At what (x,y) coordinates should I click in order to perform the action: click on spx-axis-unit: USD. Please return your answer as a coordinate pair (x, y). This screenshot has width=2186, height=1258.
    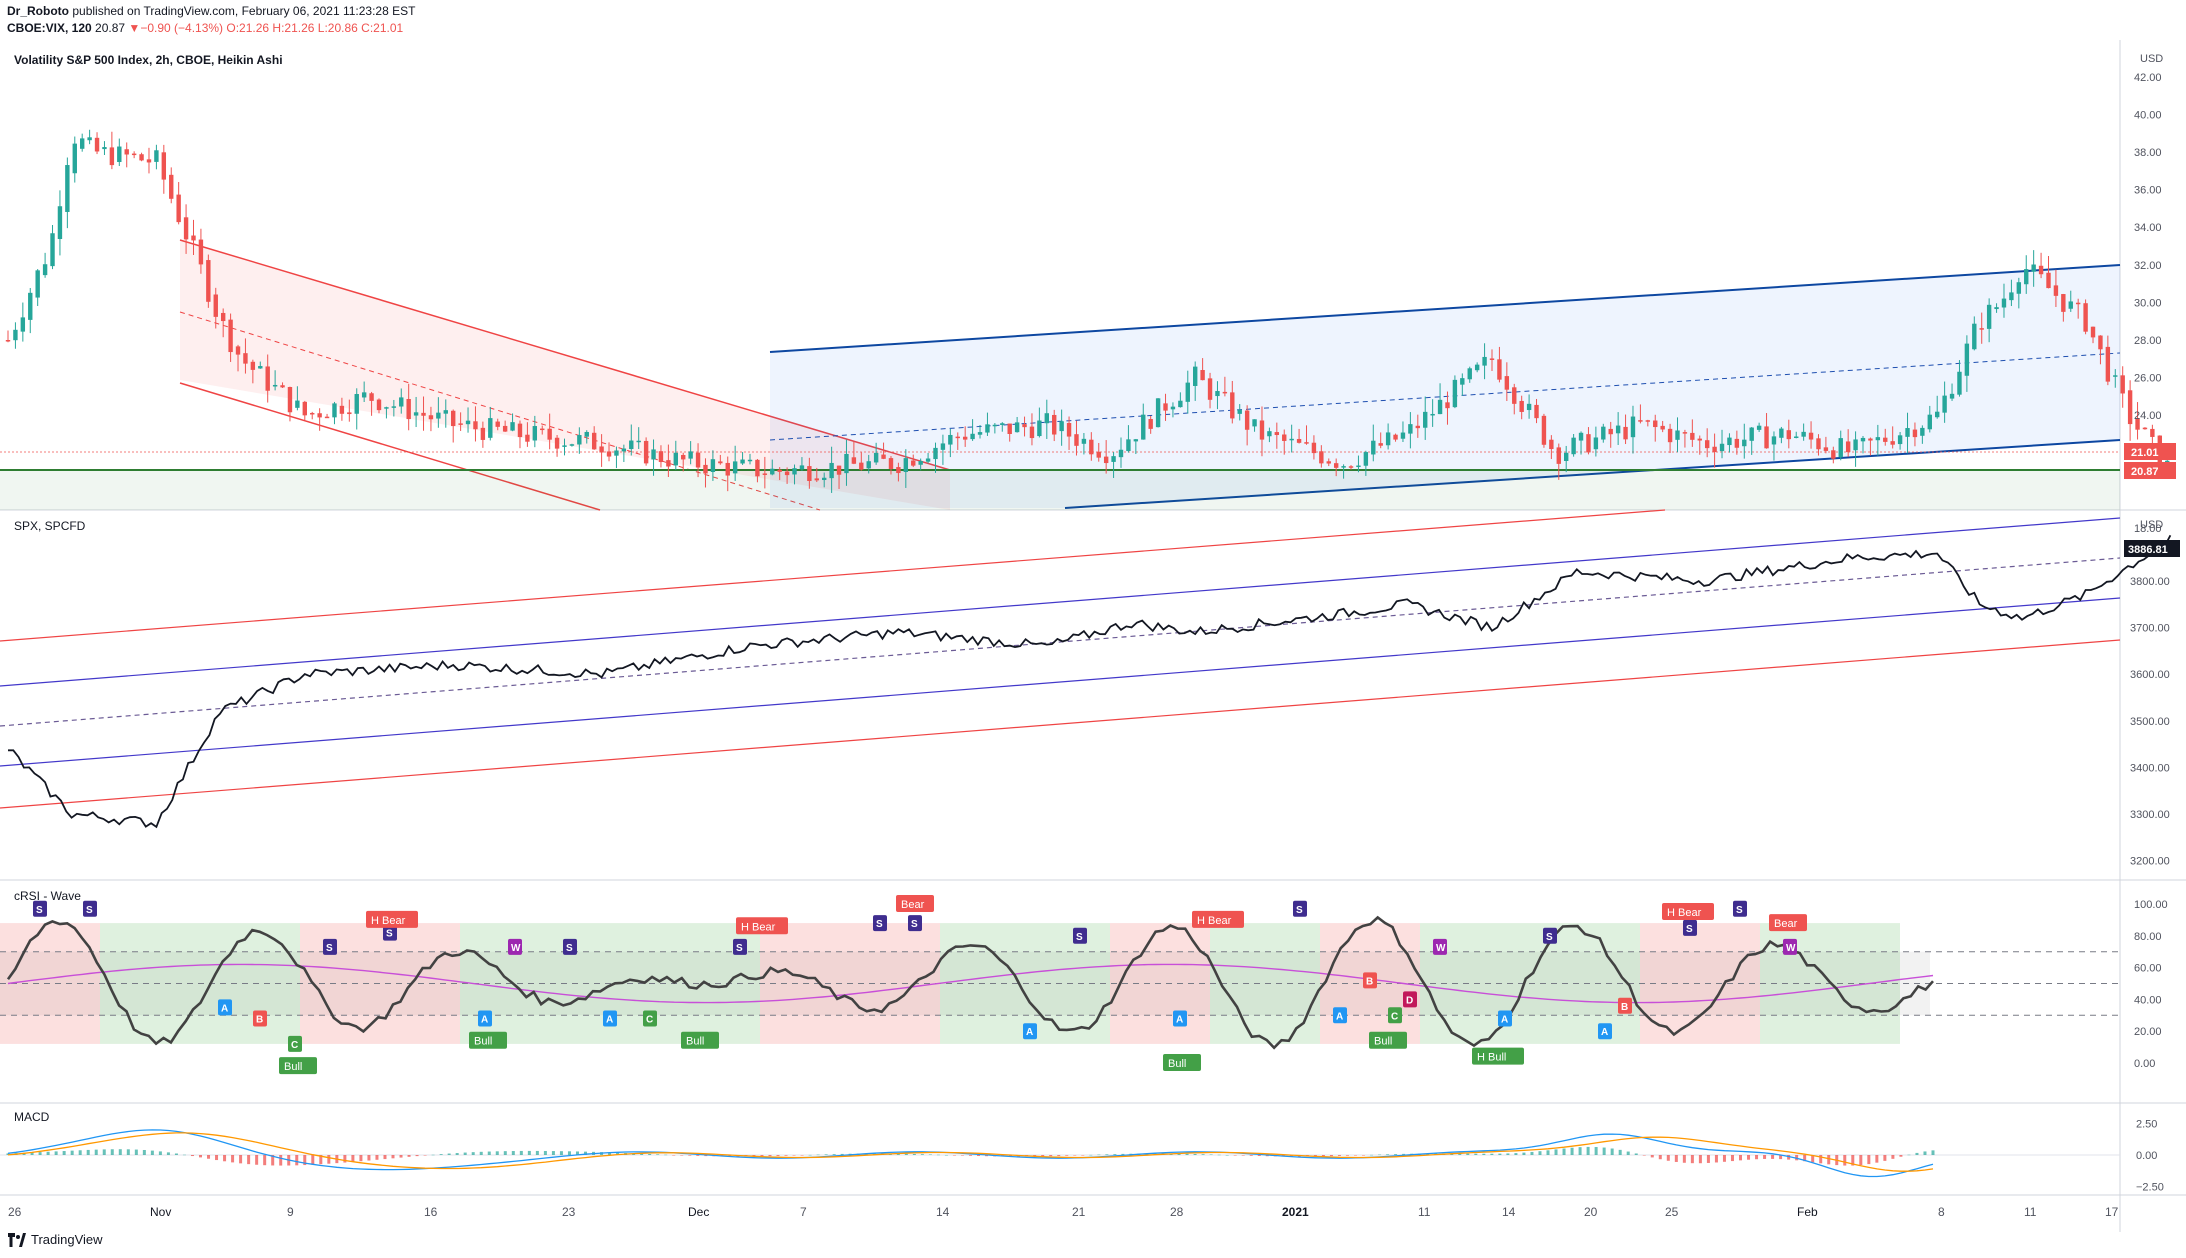
    Looking at the image, I should click on (2151, 525).